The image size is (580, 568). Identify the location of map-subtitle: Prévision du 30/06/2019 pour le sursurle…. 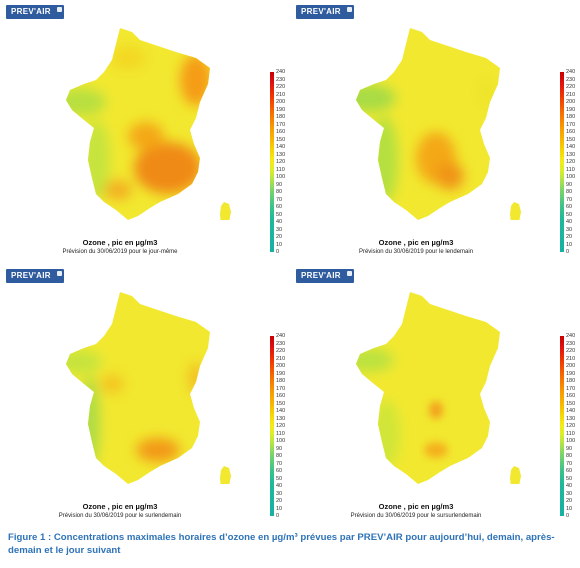
(416, 516).